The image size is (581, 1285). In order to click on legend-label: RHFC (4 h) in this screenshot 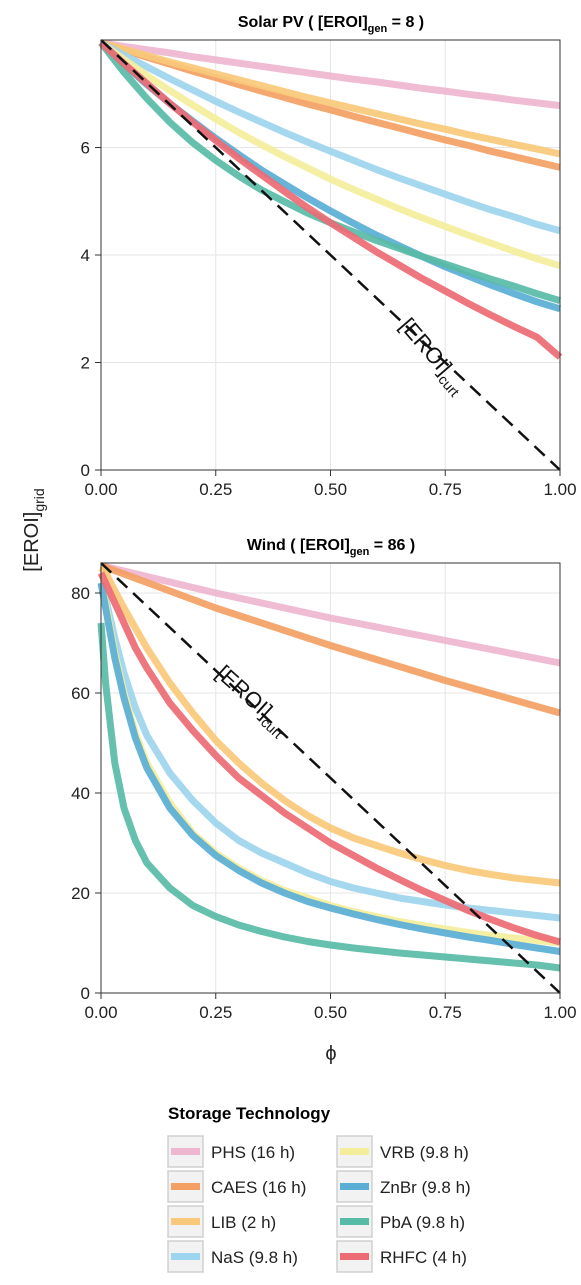, I will do `click(423, 1257)`.